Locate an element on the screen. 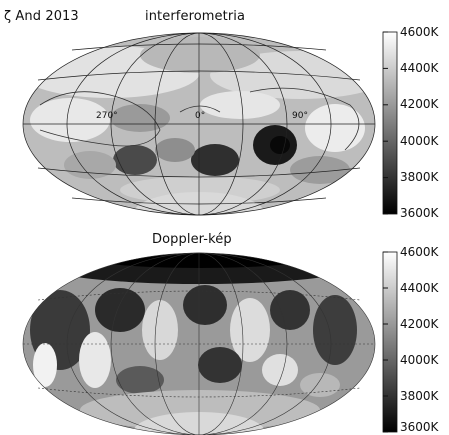 The height and width of the screenshot is (435, 449). lon-label-0: 0° is located at coordinates (200, 116).